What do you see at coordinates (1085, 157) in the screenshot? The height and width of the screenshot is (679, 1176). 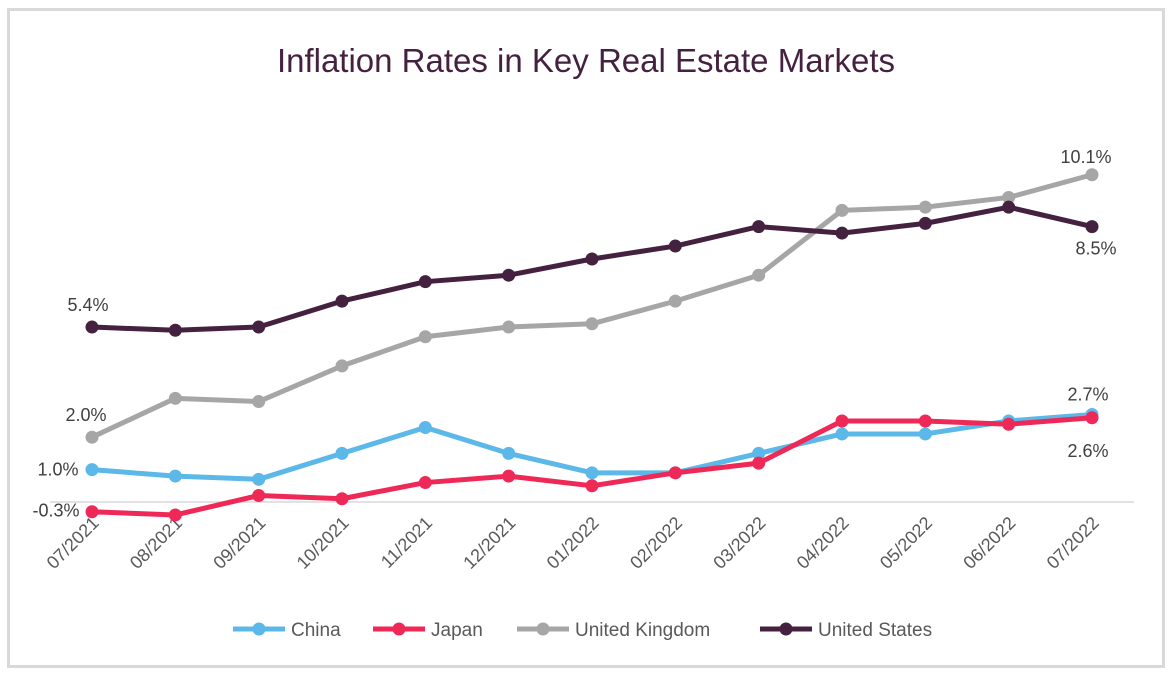 I see `data-label: 10.1%` at bounding box center [1085, 157].